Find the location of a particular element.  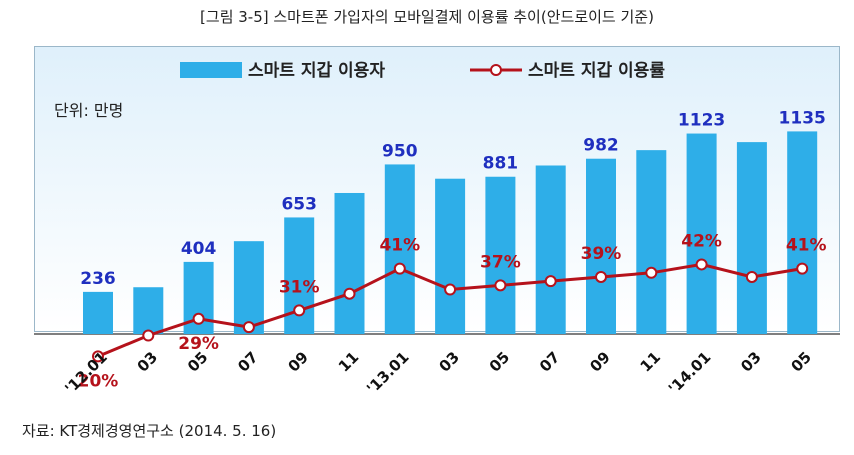

rate-value-label: 37% is located at coordinates (500, 262).